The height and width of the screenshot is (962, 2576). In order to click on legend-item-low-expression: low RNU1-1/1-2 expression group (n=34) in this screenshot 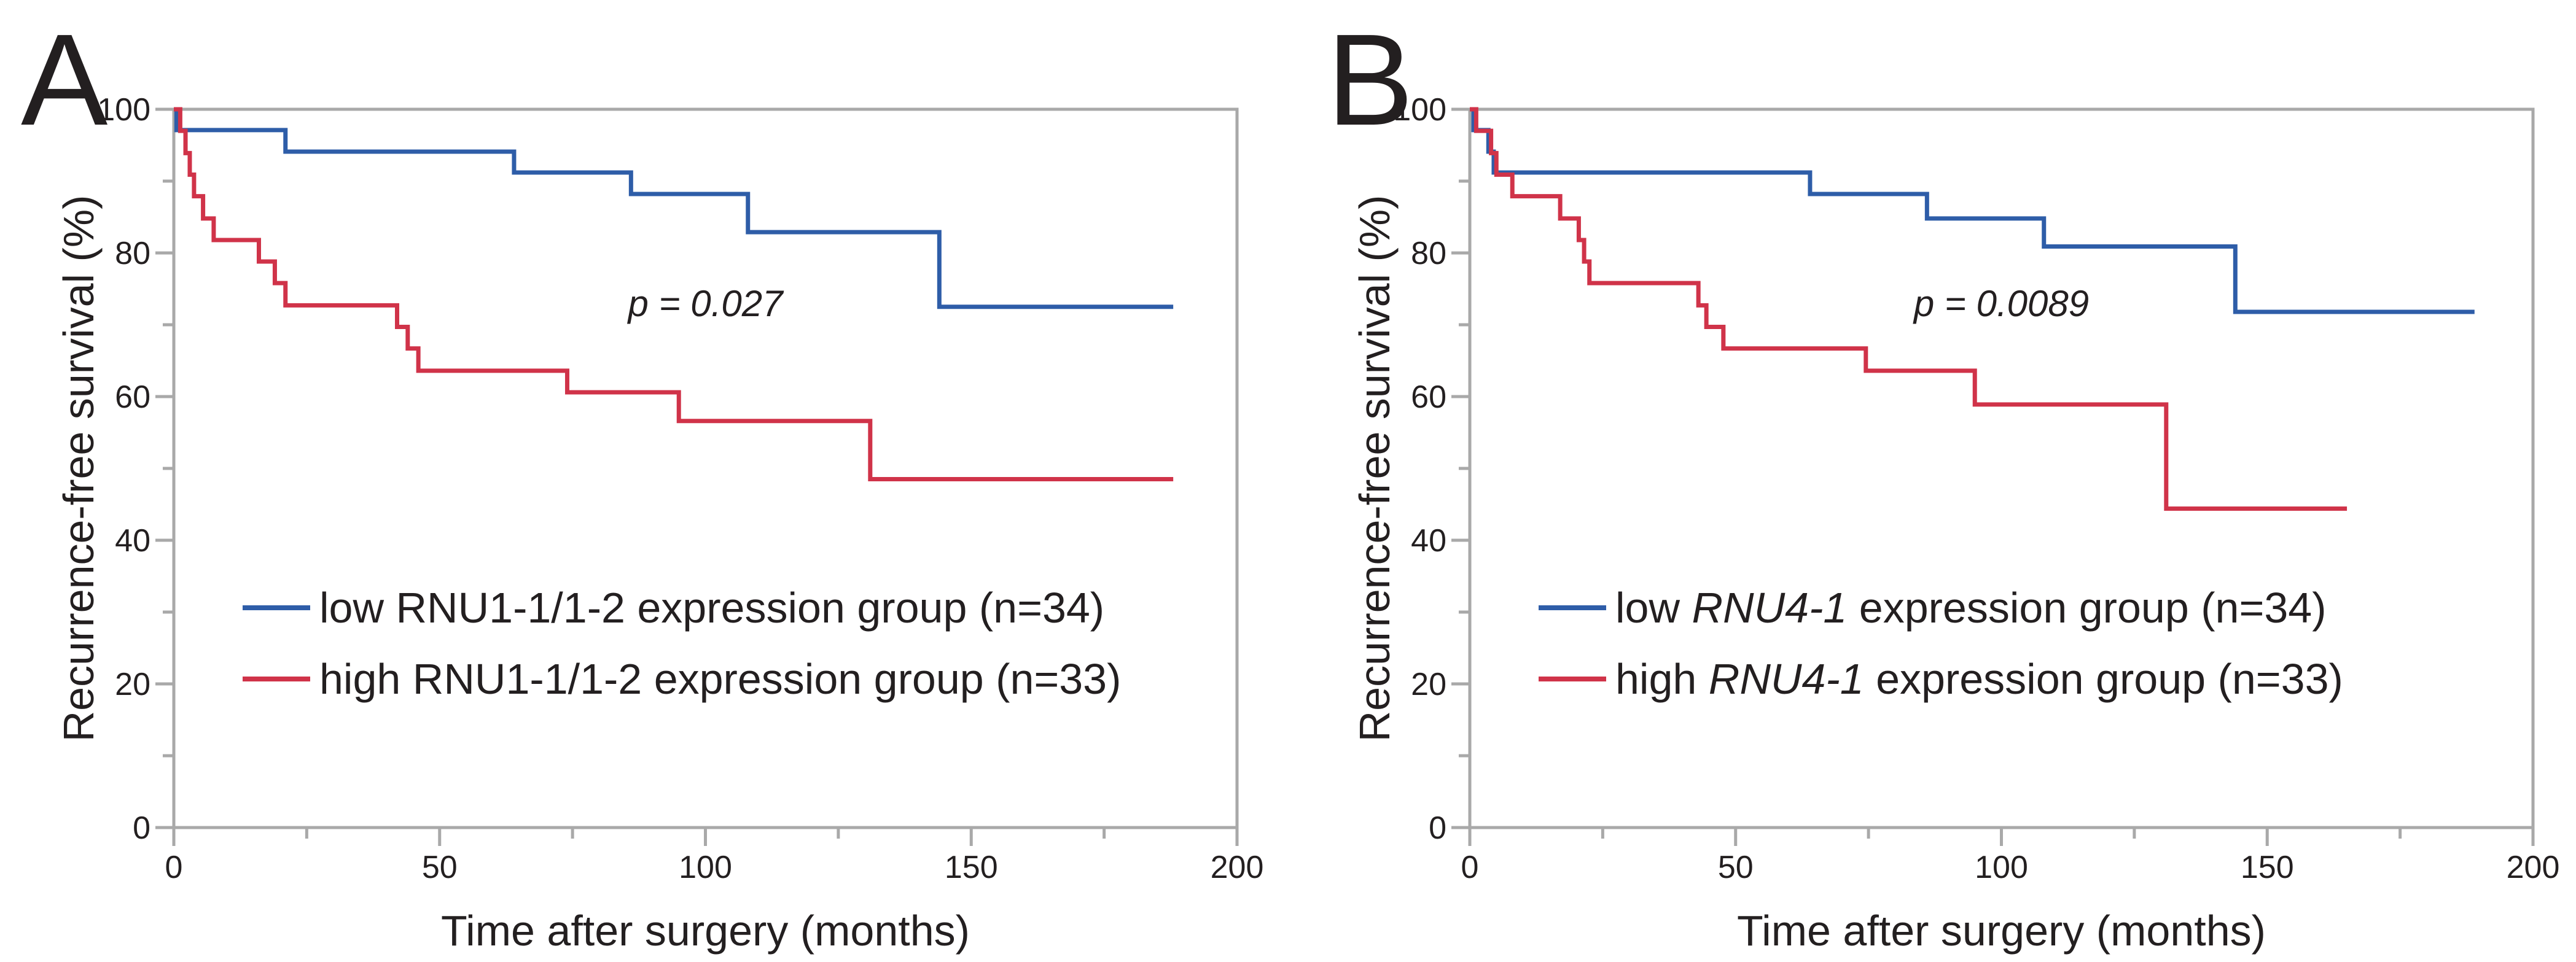, I will do `click(673, 608)`.